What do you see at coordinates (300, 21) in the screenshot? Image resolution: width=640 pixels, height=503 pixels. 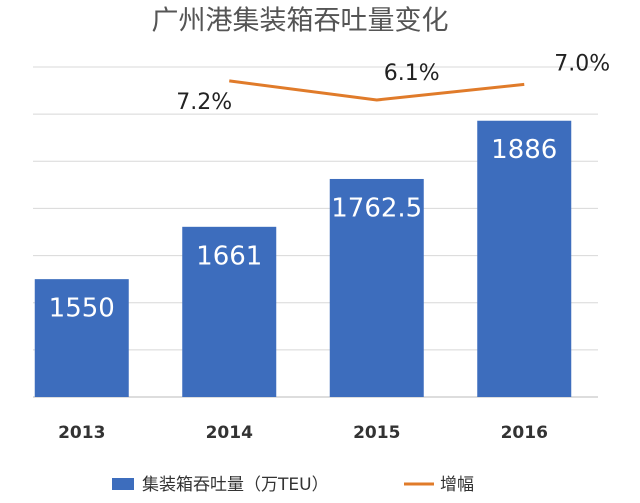 I see `chart-title: 广州港集装箱吞吐量变化` at bounding box center [300, 21].